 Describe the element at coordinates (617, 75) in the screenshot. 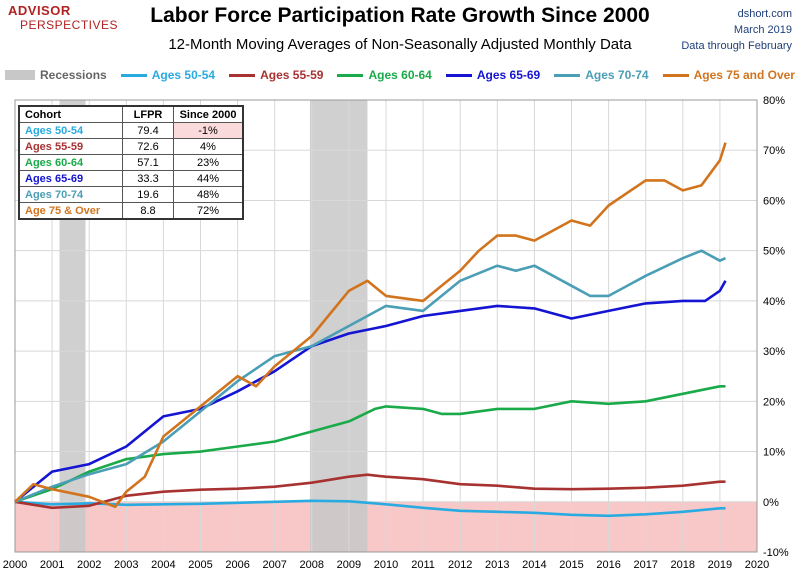

I see `legend-label: Ages 70-74` at that location.